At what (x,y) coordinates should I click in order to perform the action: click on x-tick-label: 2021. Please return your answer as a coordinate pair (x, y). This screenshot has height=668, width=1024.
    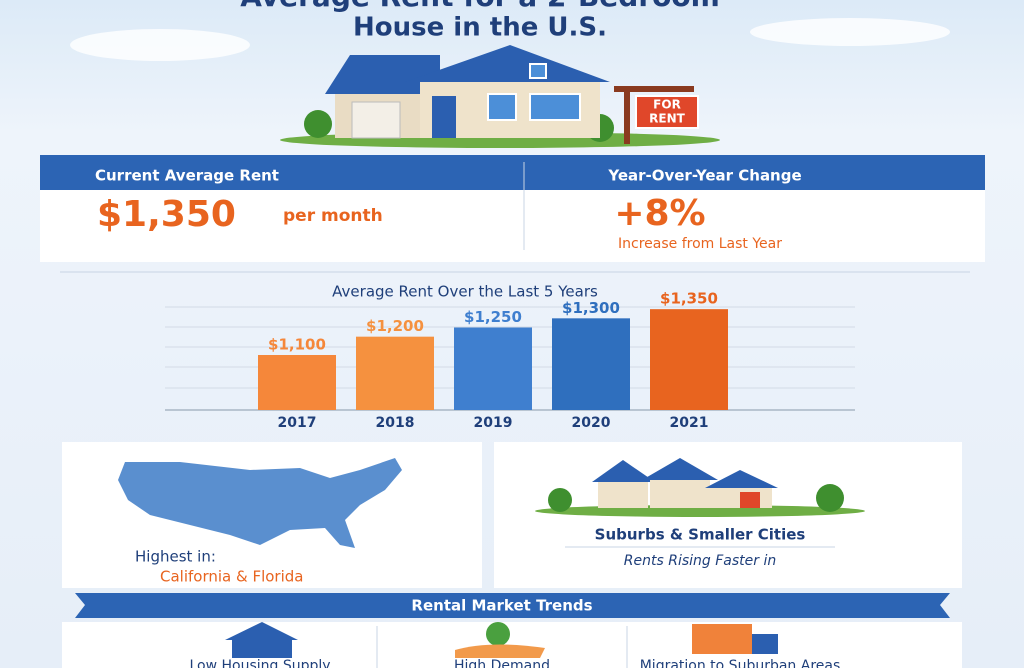
    Looking at the image, I should click on (689, 423).